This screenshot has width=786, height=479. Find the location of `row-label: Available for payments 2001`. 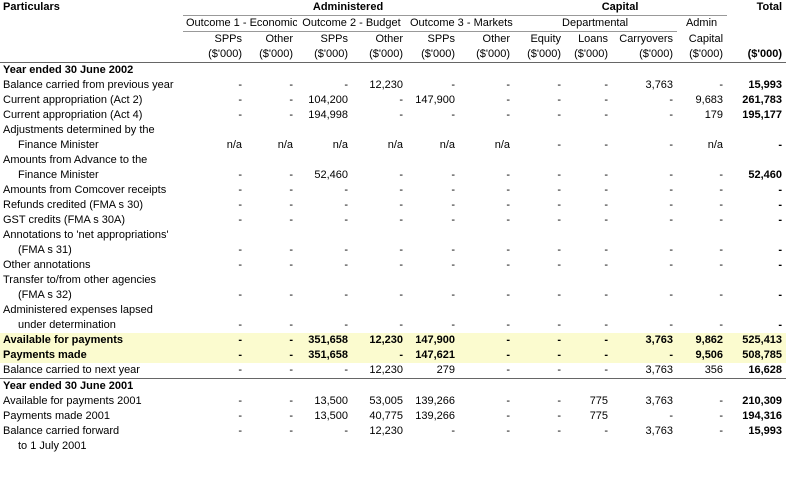

row-label: Available for payments 2001 is located at coordinates (72, 401).